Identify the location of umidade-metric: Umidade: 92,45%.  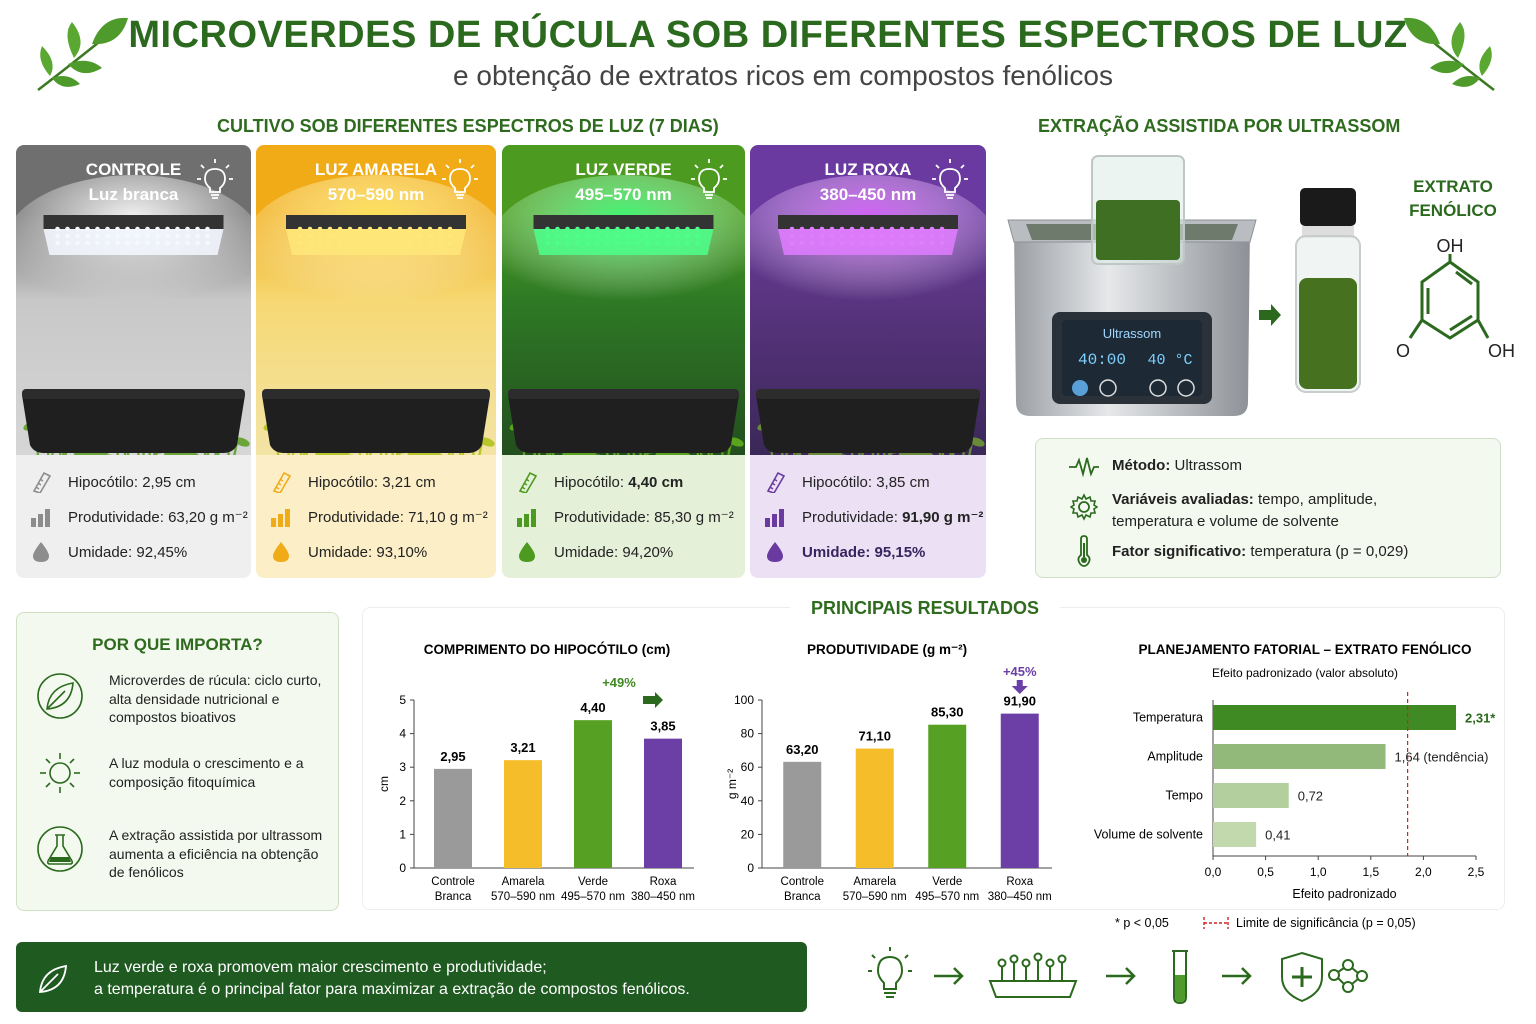
(107, 552).